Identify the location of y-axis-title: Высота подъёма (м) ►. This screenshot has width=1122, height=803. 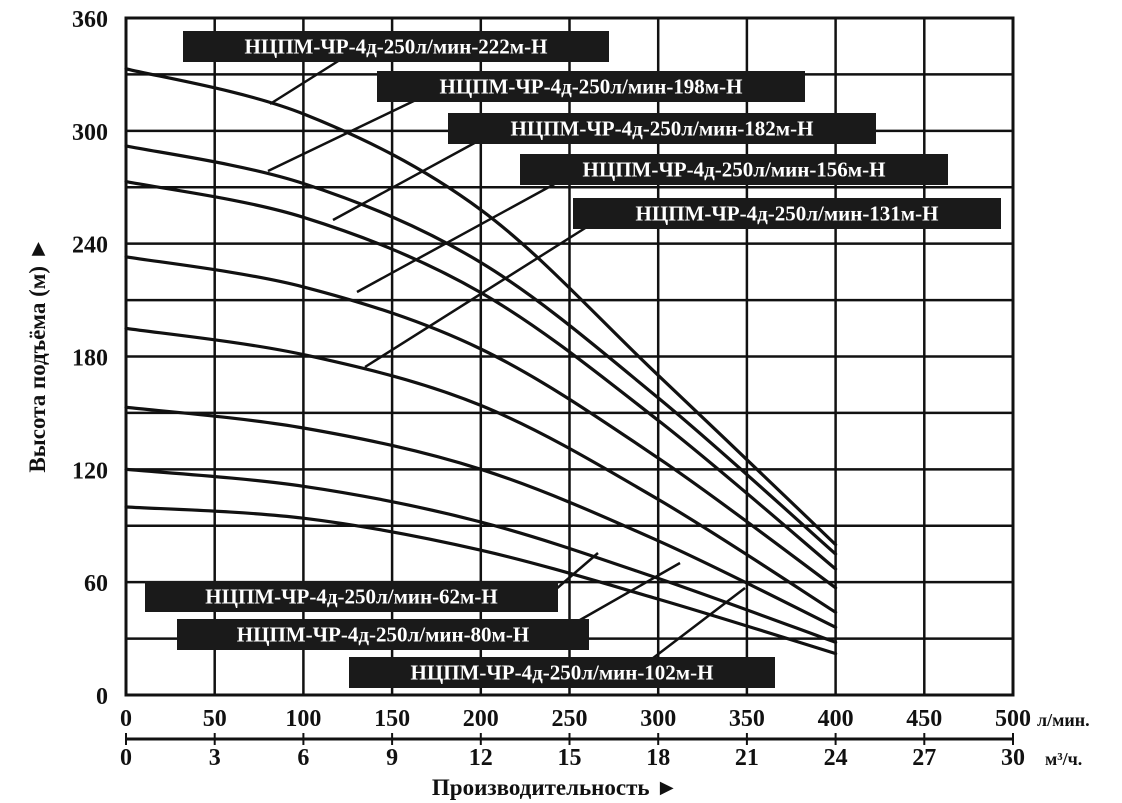
(37, 354).